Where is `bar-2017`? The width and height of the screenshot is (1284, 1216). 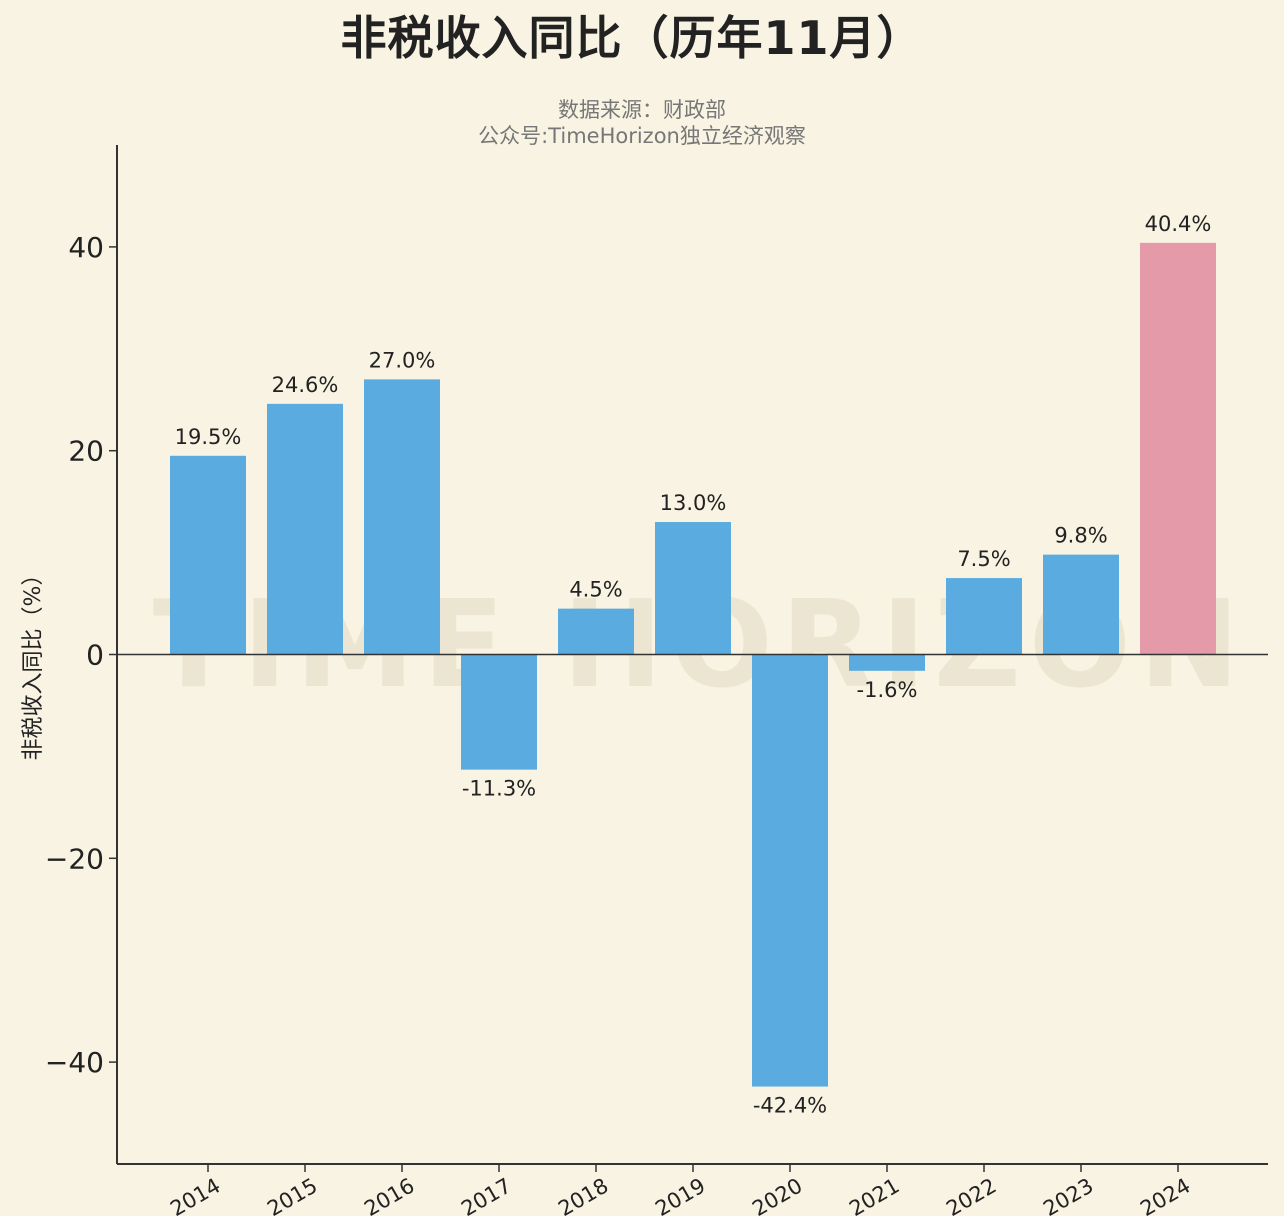 bar-2017 is located at coordinates (499, 712).